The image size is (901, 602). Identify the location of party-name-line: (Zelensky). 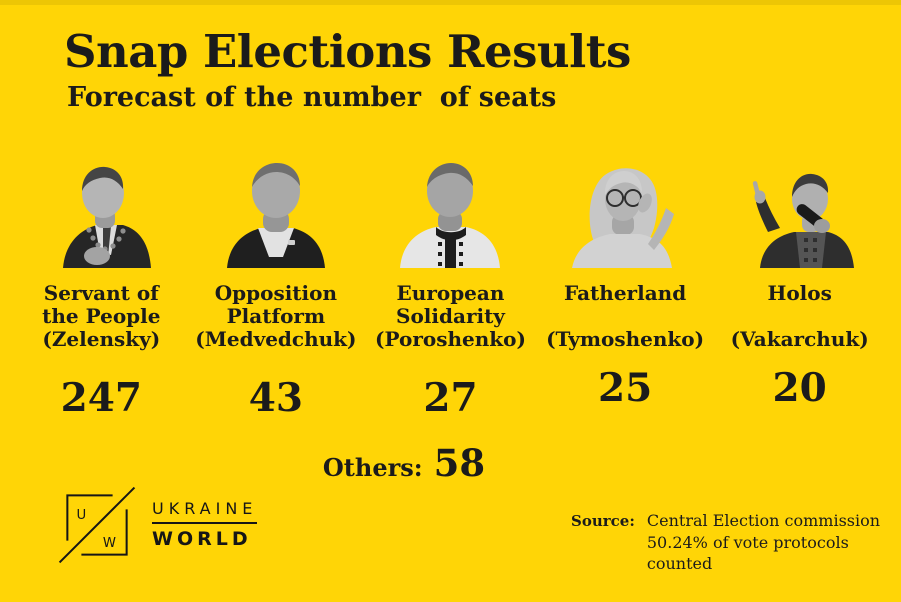
(101, 339).